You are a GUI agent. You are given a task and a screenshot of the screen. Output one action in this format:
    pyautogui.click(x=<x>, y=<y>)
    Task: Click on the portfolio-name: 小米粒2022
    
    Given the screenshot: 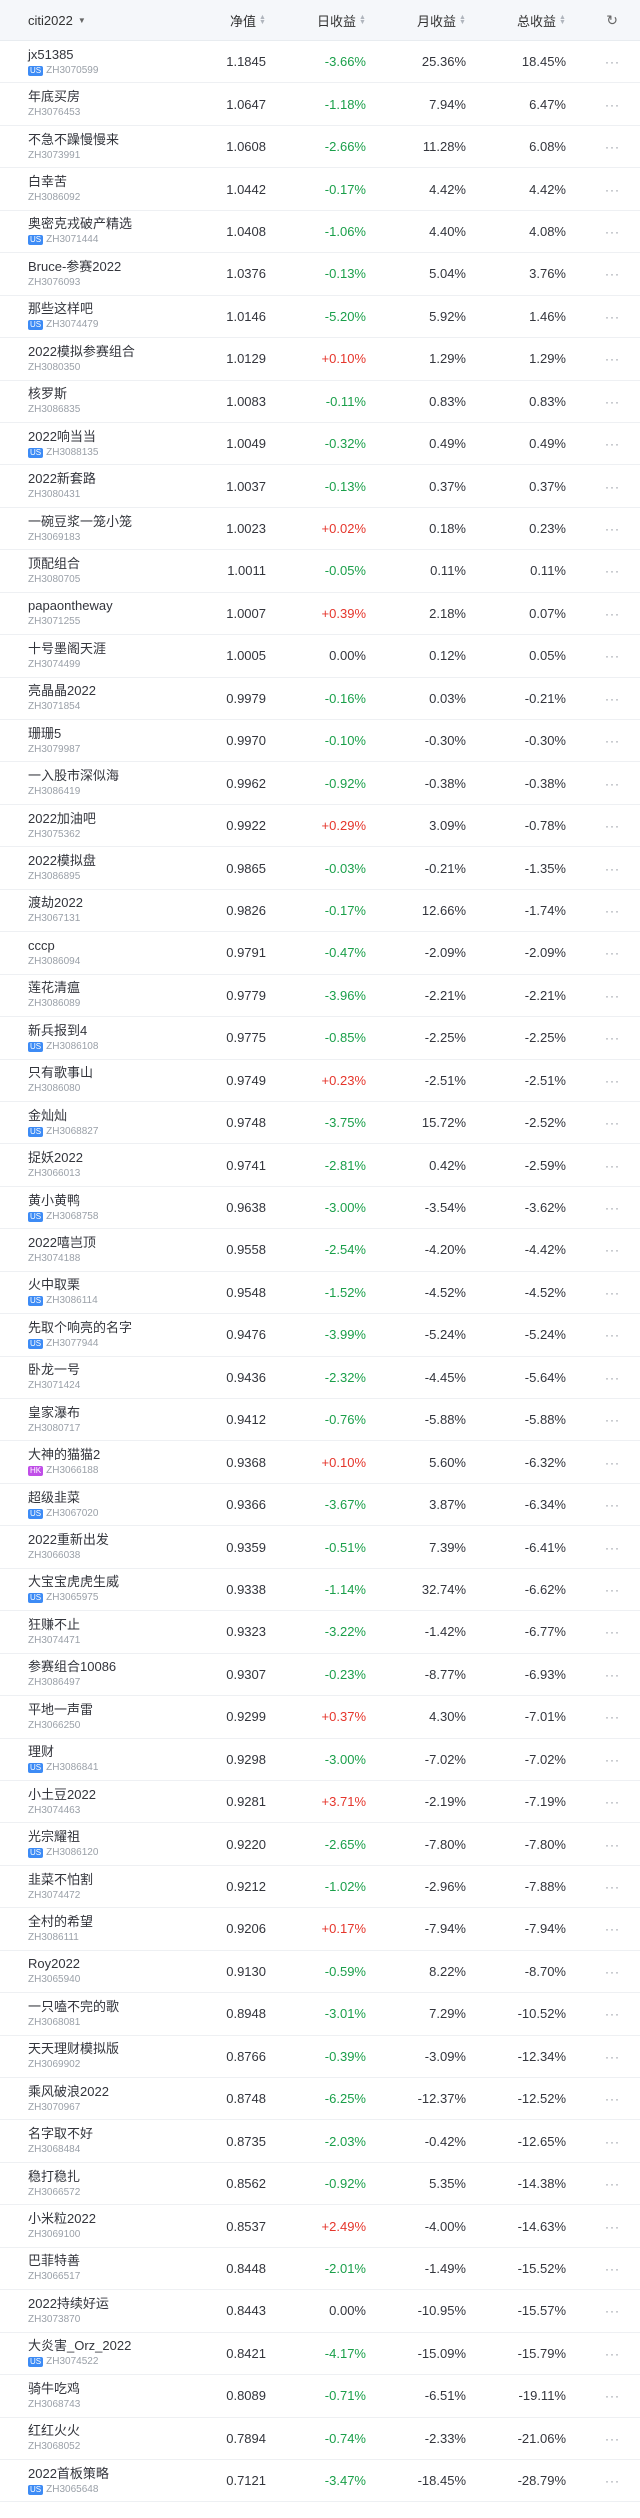 What is the action you would take?
    pyautogui.click(x=62, y=2219)
    